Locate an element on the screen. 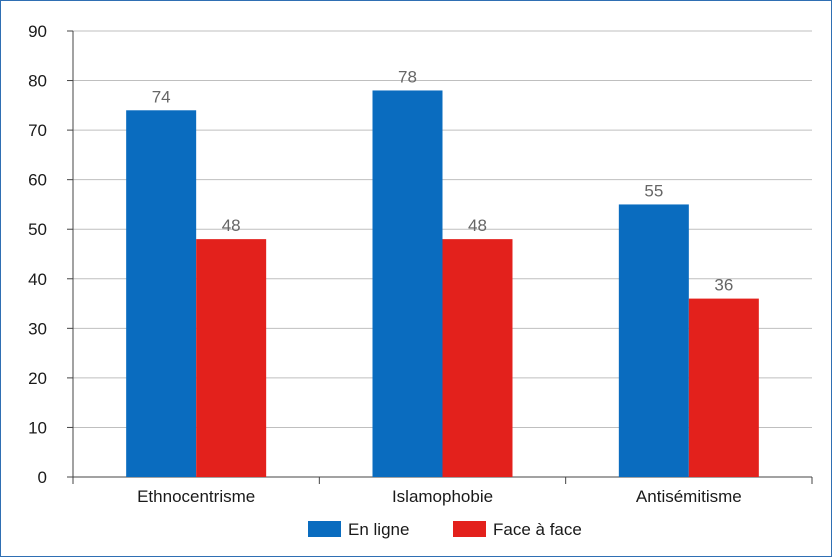 This screenshot has width=832, height=557. y-tick-label: 30 is located at coordinates (37, 328).